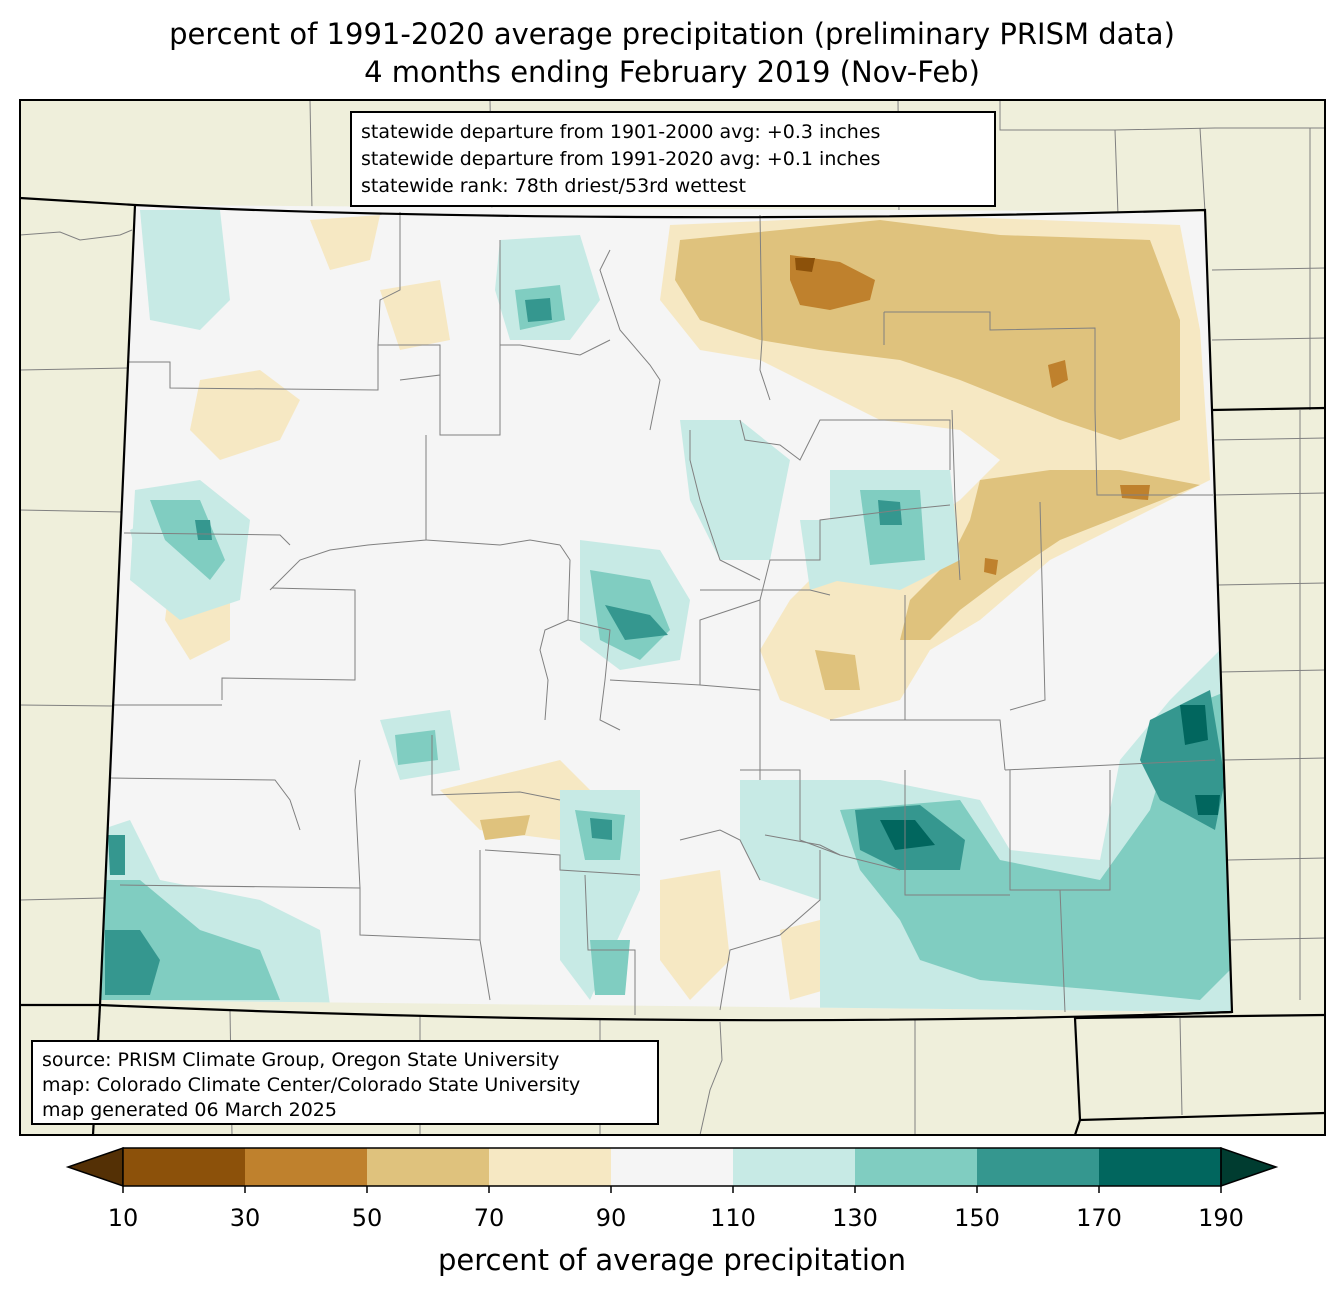  Describe the element at coordinates (672, 1260) in the screenshot. I see `colorbar-label: percent of average precipitation` at that location.